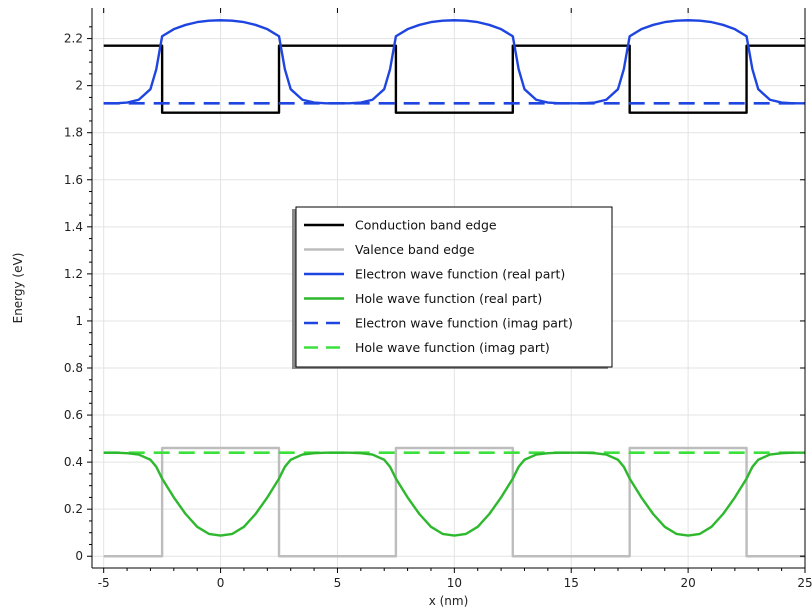 This screenshot has height=610, width=812. I want to click on y-tick-label: 0, so click(79, 556).